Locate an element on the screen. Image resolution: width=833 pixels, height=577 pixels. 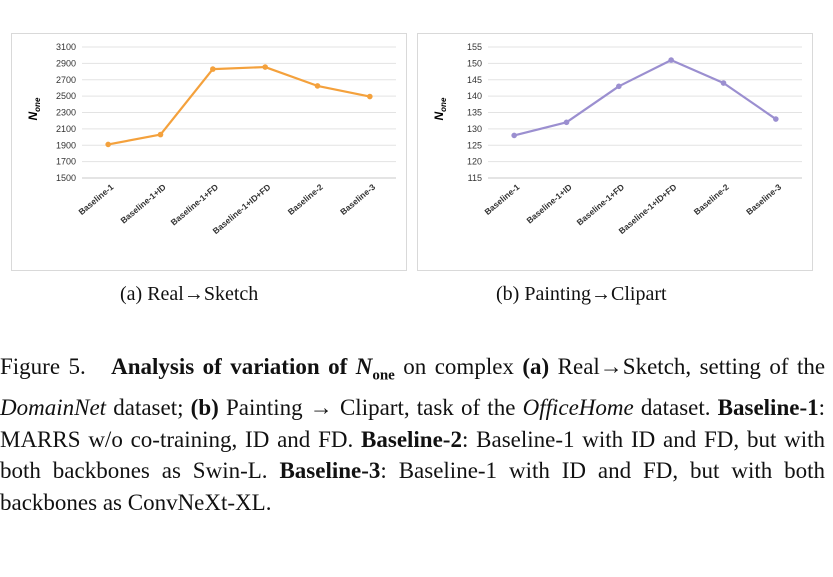
y-tick-label: 2700 is located at coordinates (66, 80).